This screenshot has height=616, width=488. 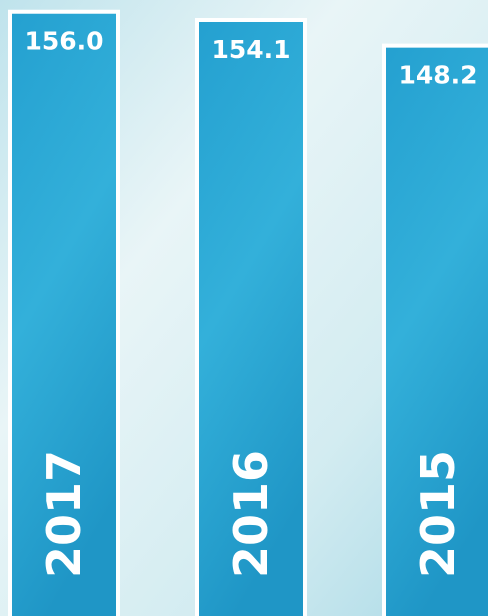 What do you see at coordinates (251, 514) in the screenshot?
I see `category-label: 2016` at bounding box center [251, 514].